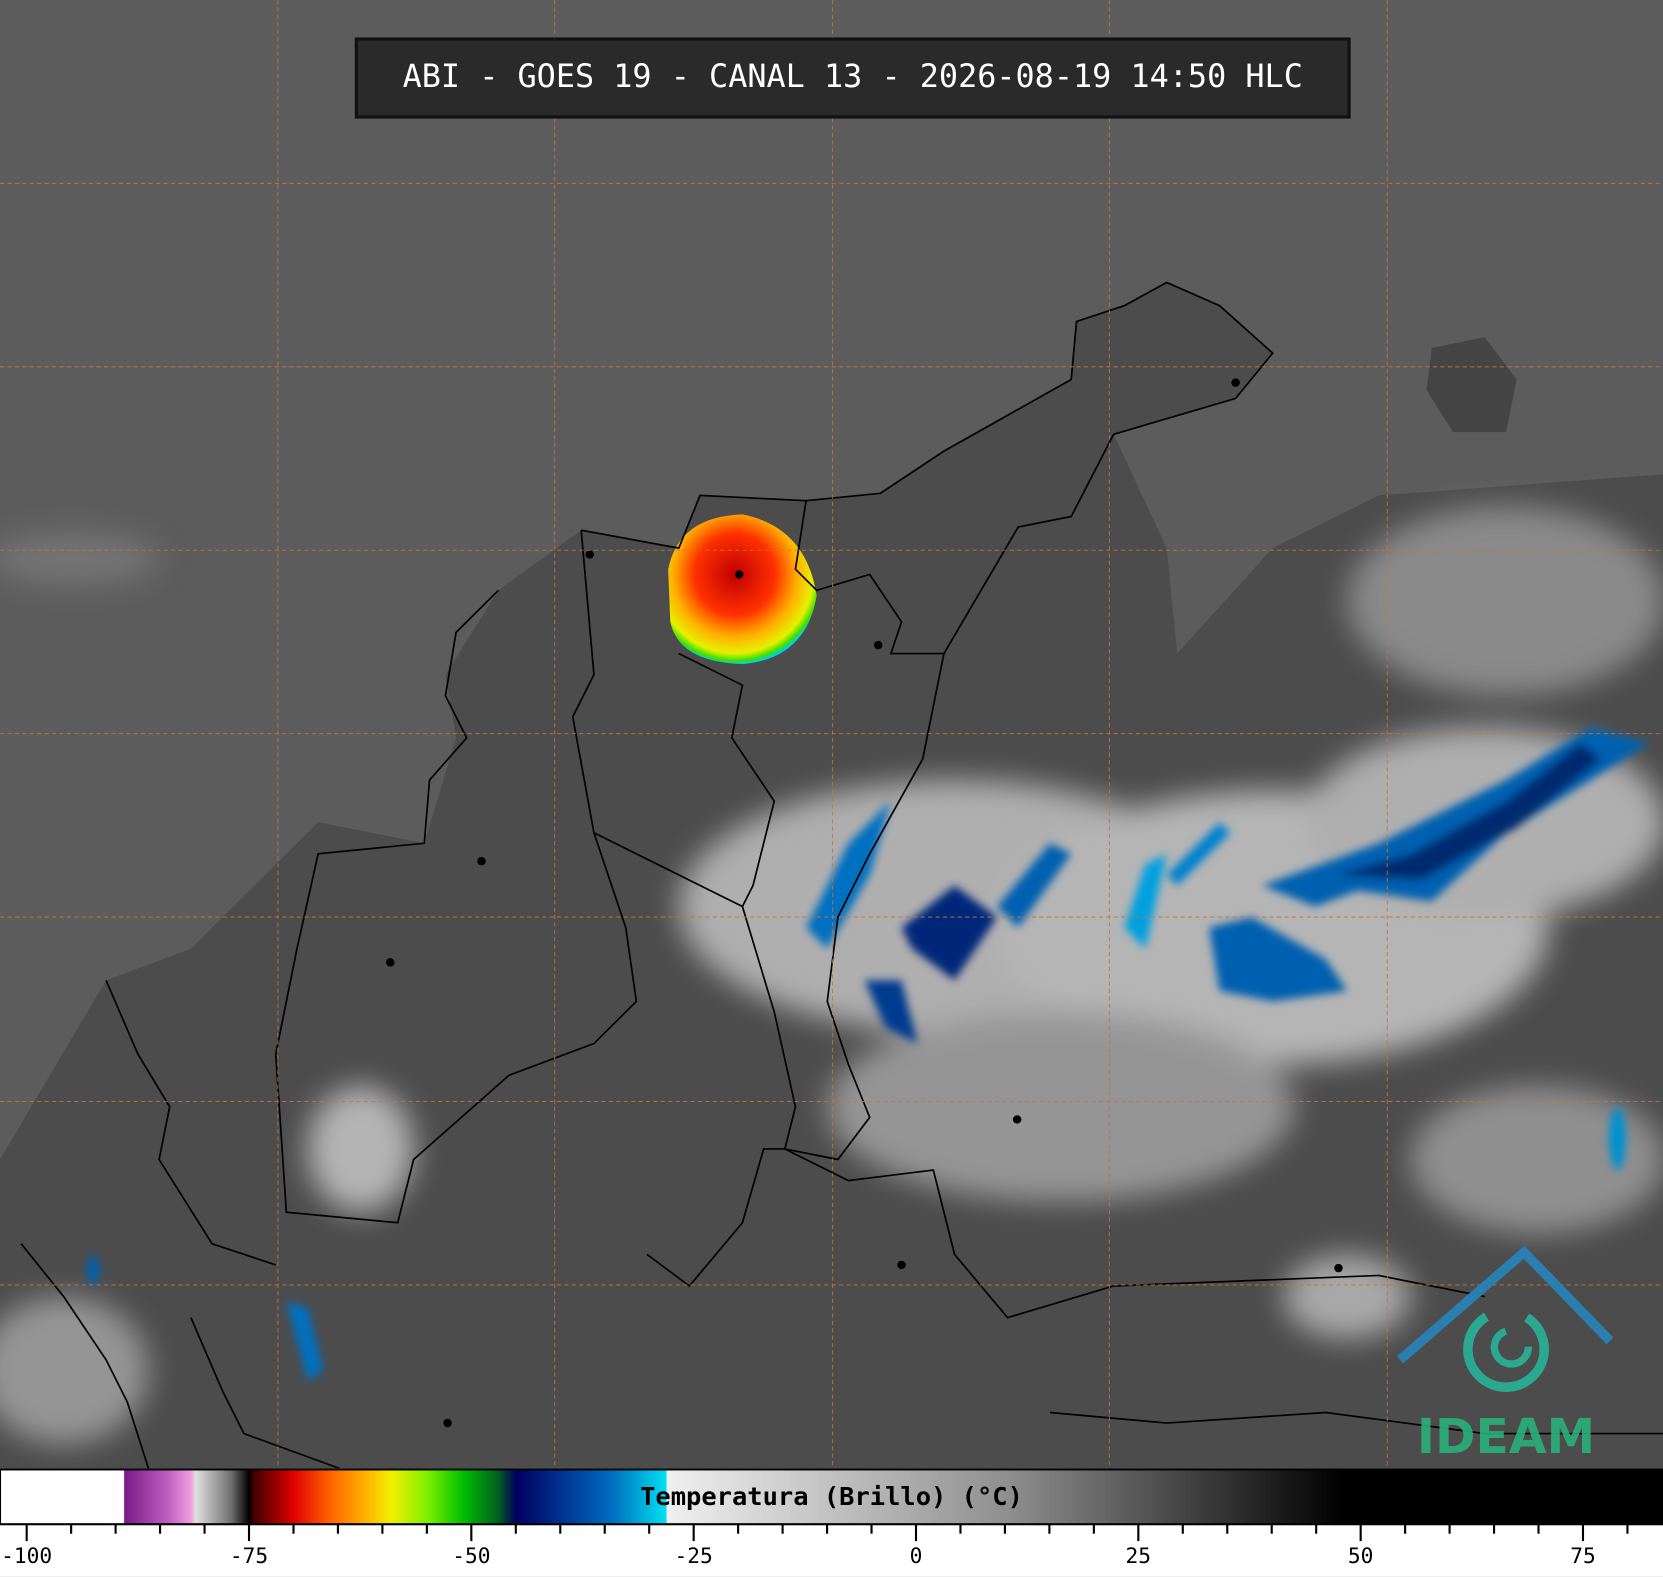 The width and height of the screenshot is (1663, 1577). I want to click on logo: IDEAM, so click(1505, 1355).